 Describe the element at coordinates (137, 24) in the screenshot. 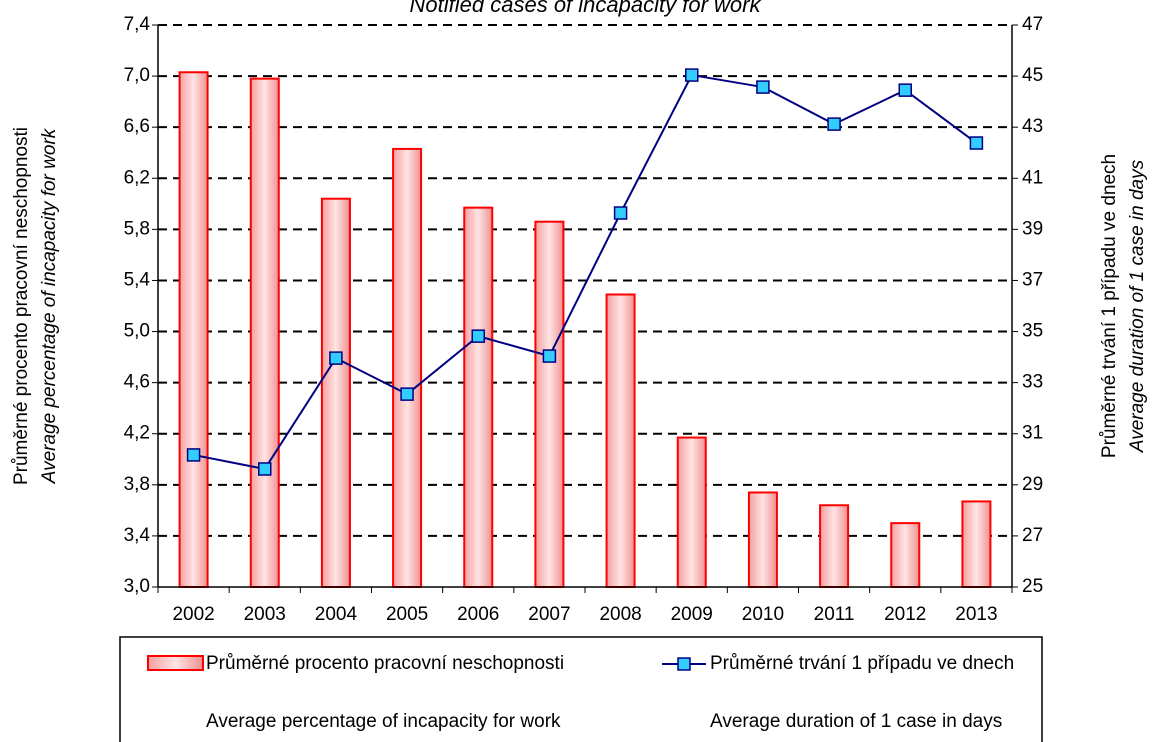

I see `y-tick-label: 7,4` at that location.